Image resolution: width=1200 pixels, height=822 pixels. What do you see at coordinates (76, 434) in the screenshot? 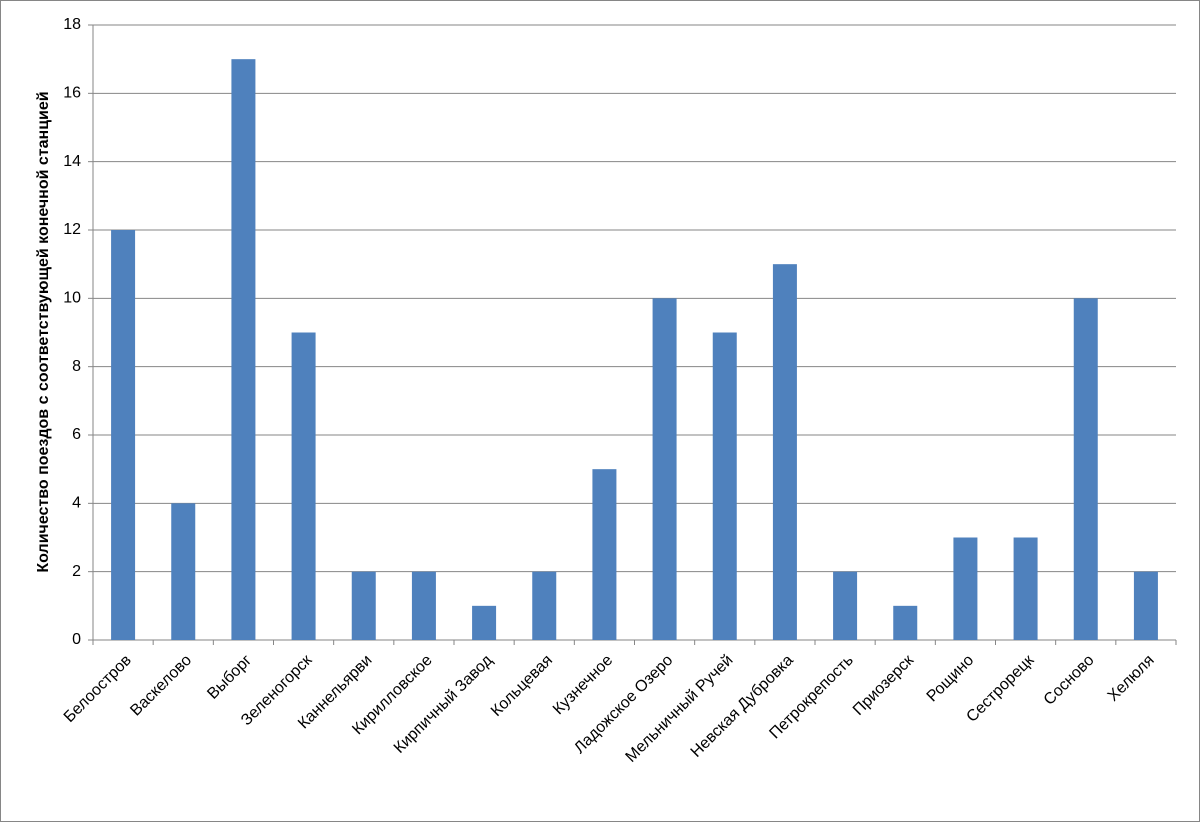
I see `y-tick-label: 6` at bounding box center [76, 434].